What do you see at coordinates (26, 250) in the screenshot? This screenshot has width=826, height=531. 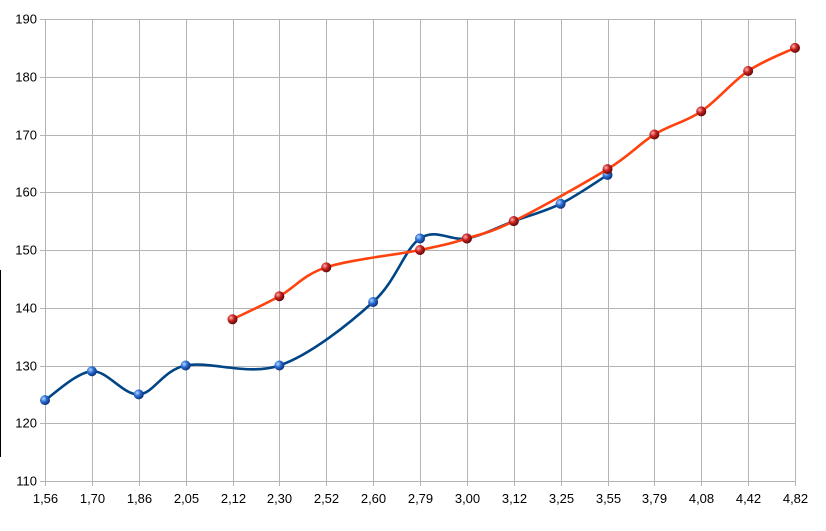 I see `y-tick-label: 150` at bounding box center [26, 250].